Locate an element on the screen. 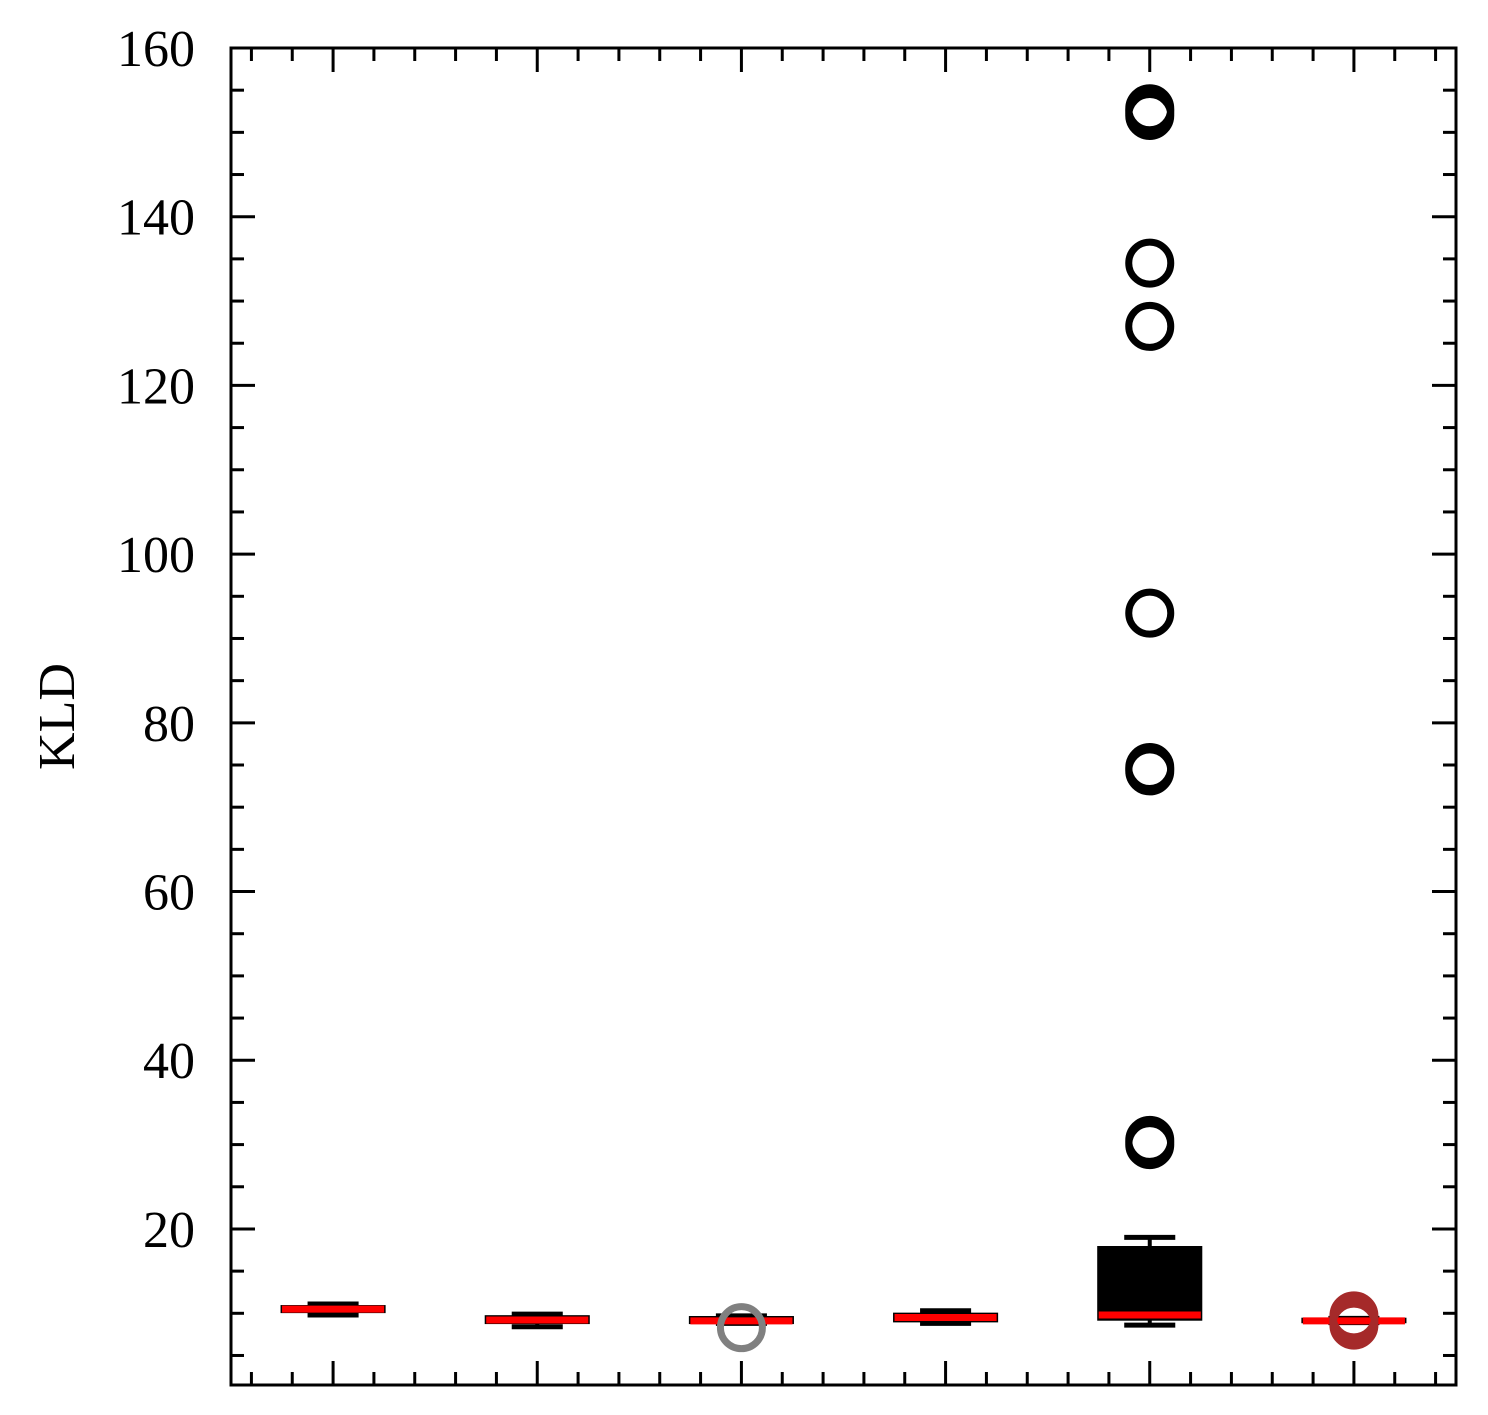 The height and width of the screenshot is (1415, 1488). y-tick-label: 160 is located at coordinates (156, 49).